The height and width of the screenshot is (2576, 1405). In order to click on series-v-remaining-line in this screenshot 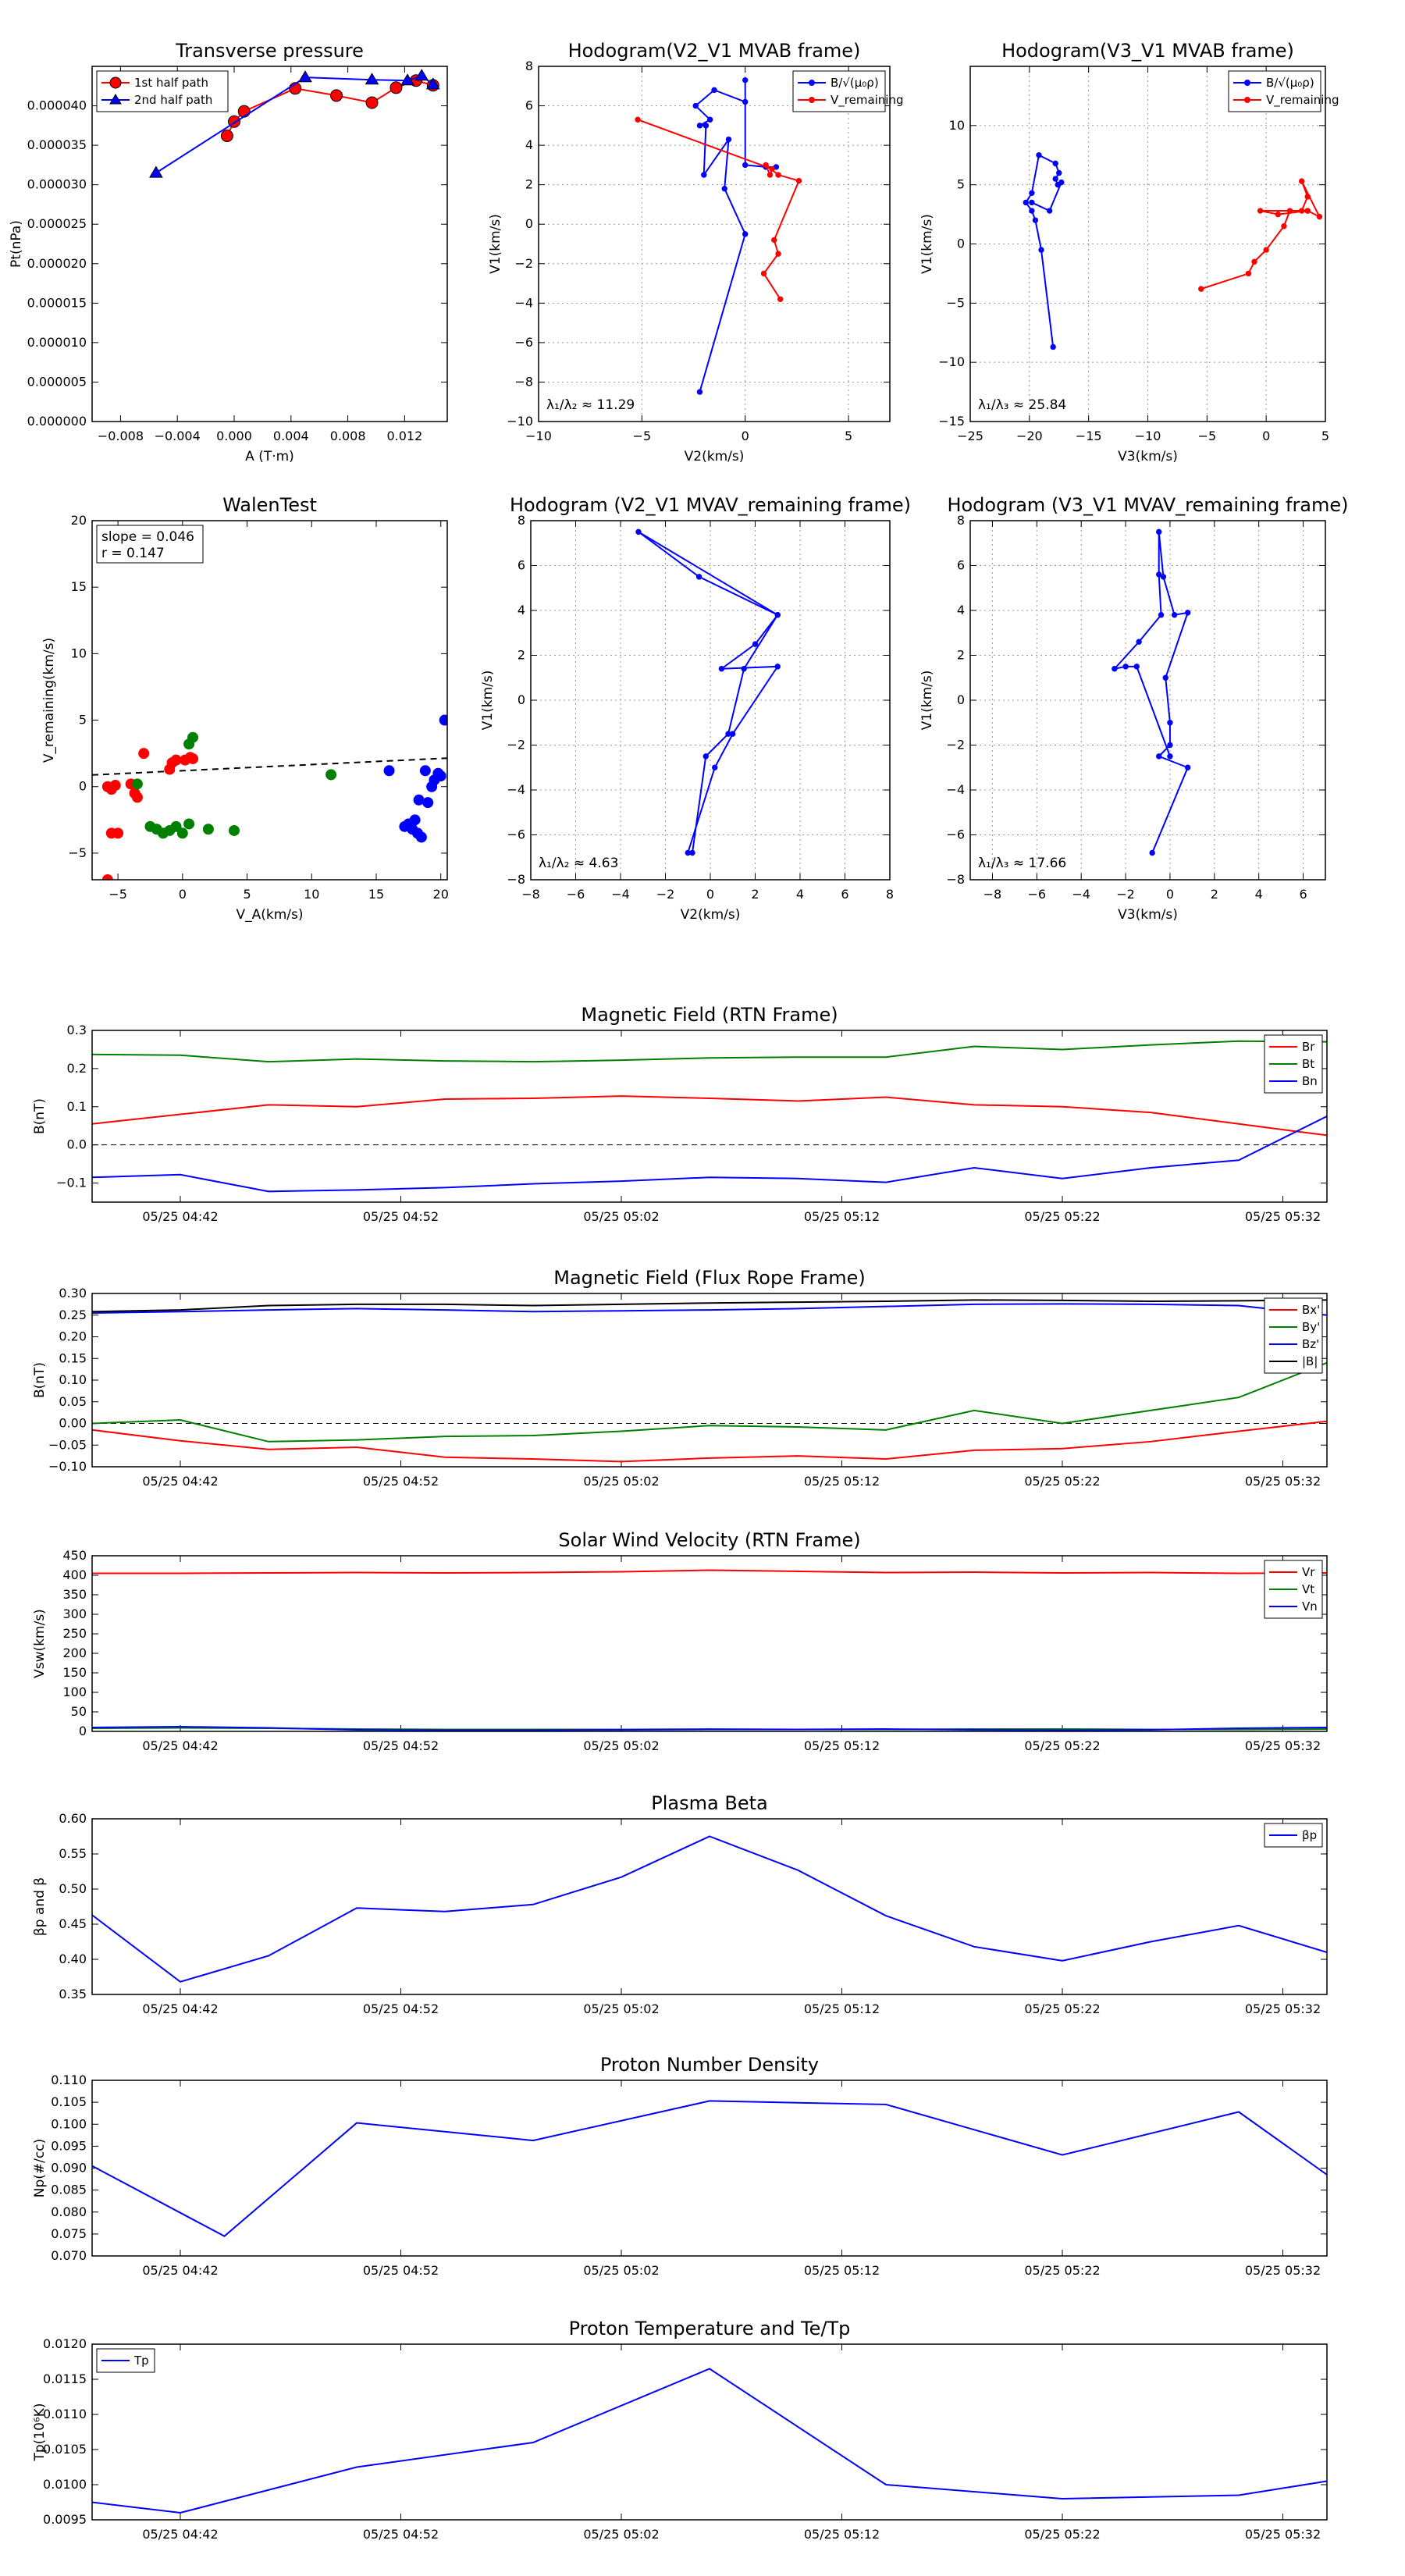, I will do `click(1260, 235)`.